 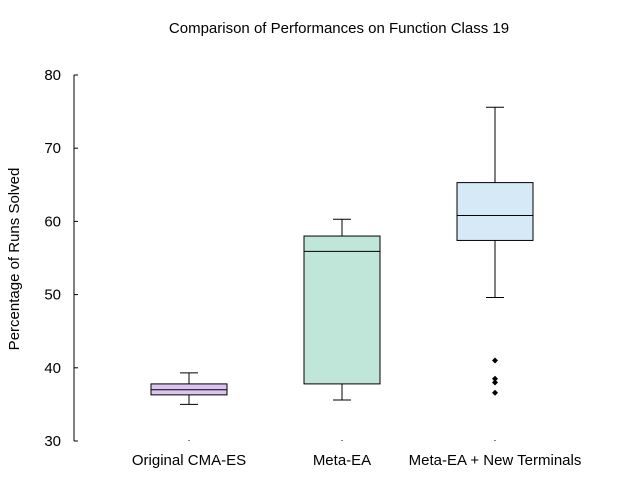 I want to click on y-tick-label: 50, so click(x=52, y=295).